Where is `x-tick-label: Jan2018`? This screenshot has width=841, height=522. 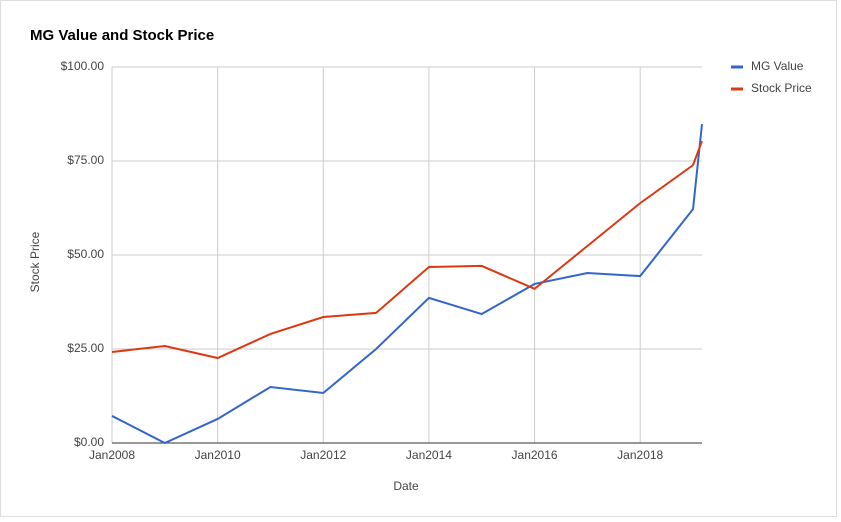 x-tick-label: Jan2018 is located at coordinates (640, 455).